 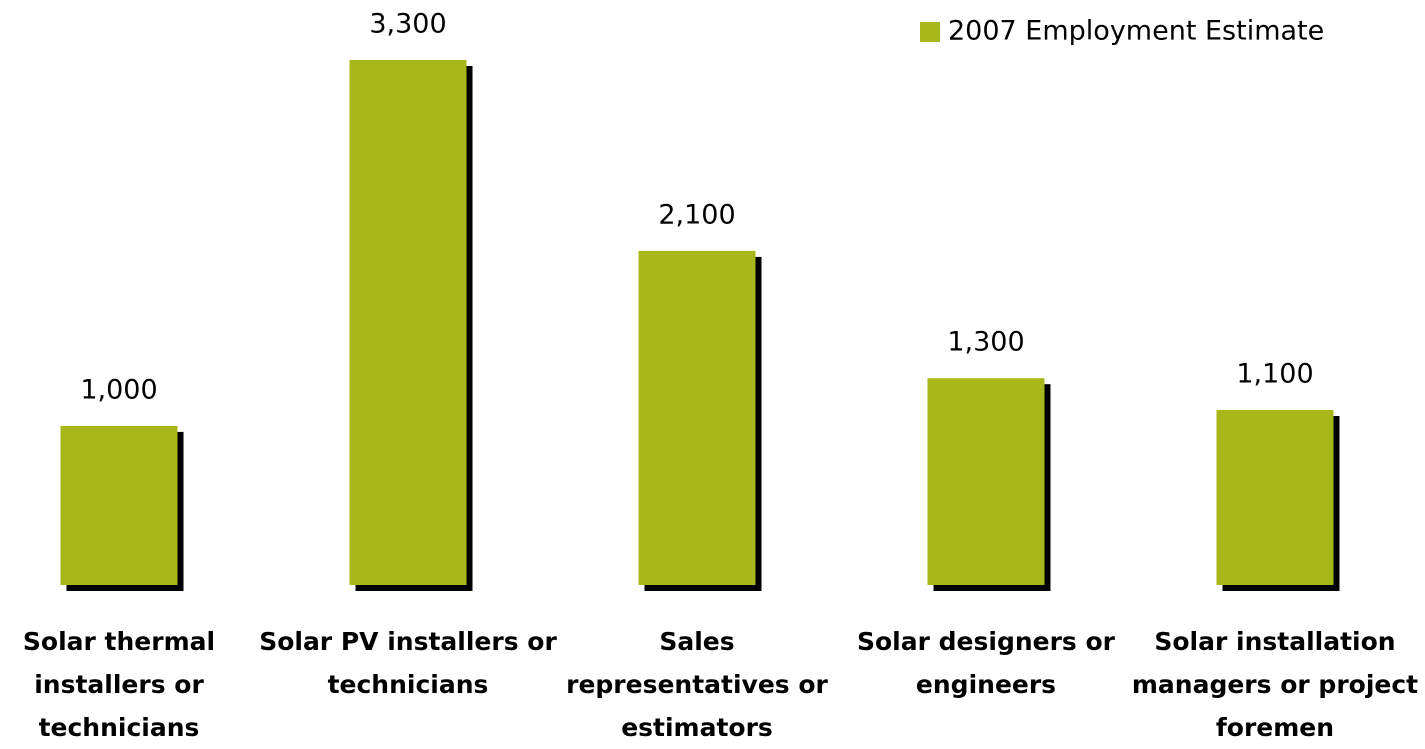 I want to click on x-tick-label: Solar designers or engineers, so click(x=986, y=663).